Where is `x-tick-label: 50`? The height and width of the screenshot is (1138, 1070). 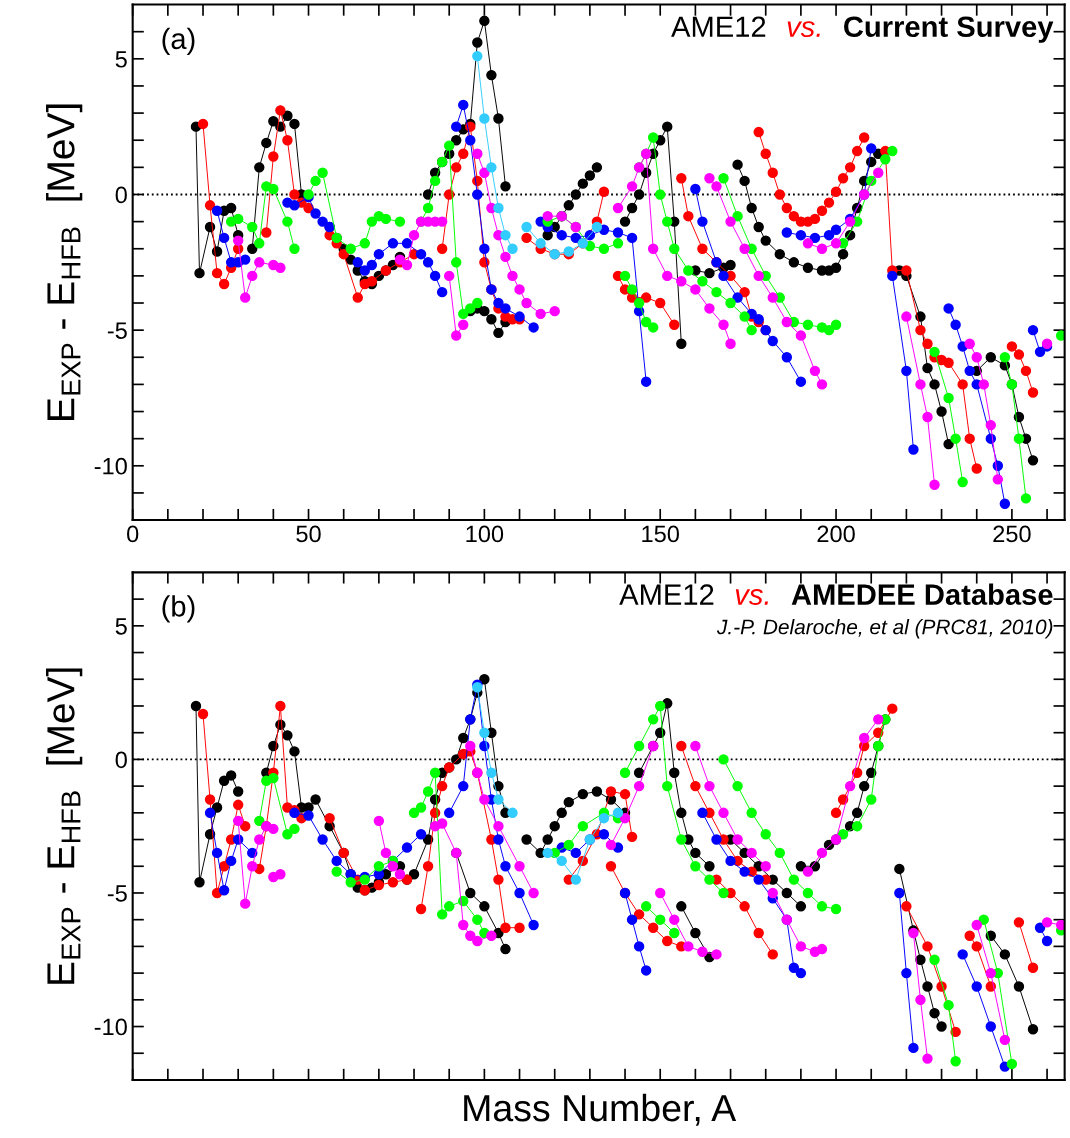 x-tick-label: 50 is located at coordinates (308, 534).